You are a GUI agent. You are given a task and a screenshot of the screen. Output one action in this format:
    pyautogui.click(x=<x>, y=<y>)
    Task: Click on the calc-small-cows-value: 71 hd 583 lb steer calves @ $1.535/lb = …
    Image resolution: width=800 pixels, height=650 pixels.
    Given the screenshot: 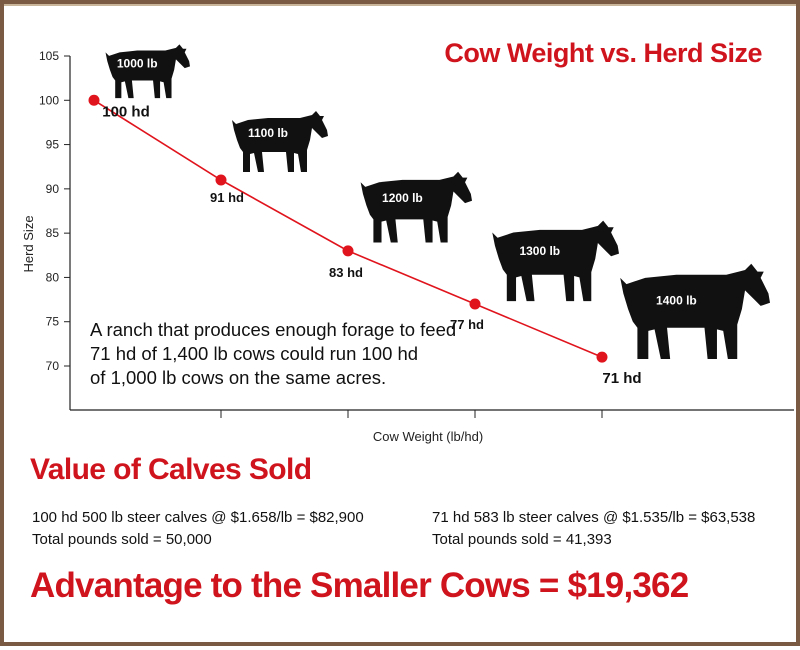 What is the action you would take?
    pyautogui.click(x=594, y=517)
    